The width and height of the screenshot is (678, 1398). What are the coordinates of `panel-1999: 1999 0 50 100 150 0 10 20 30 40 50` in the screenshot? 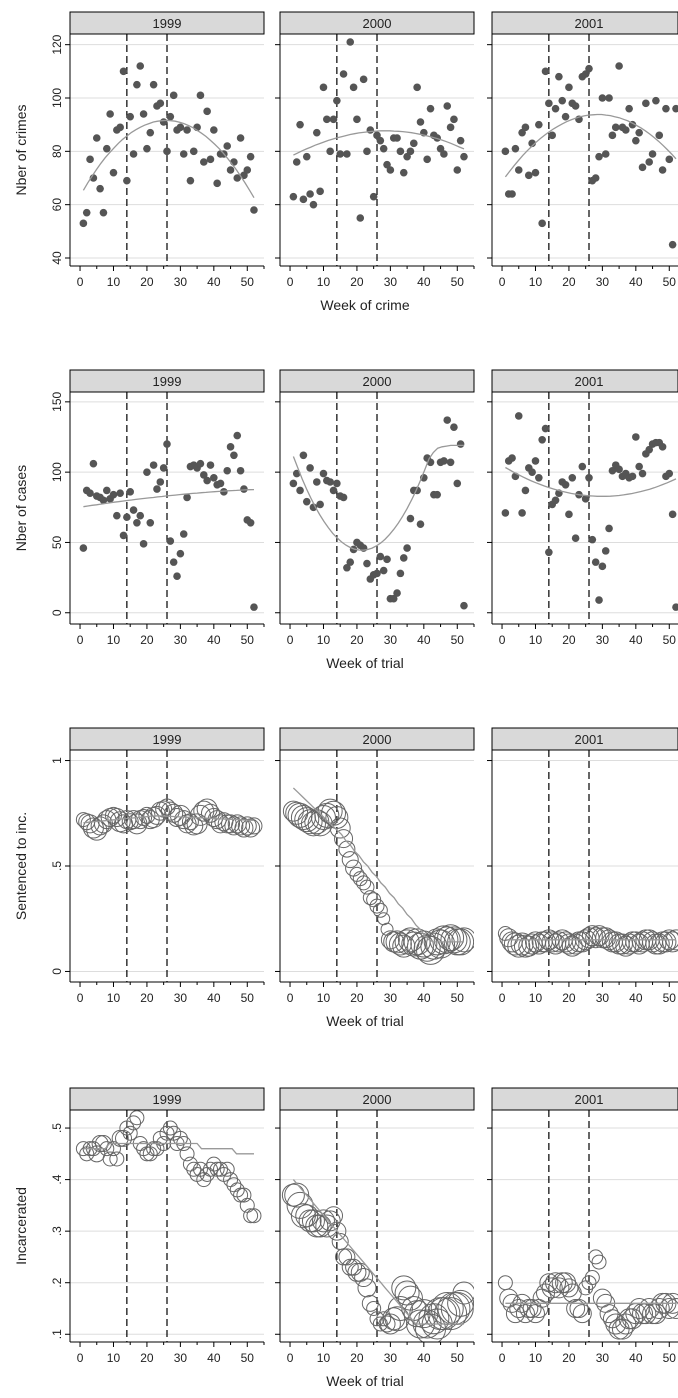 It's located at (157, 508).